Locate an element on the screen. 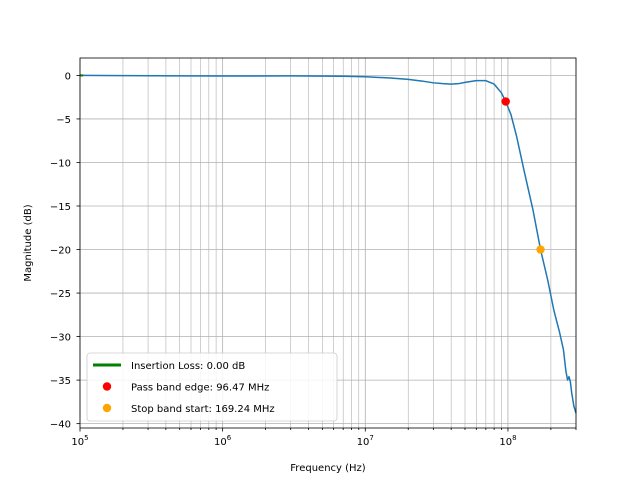  y-tick-label: −20 is located at coordinates (60, 251).